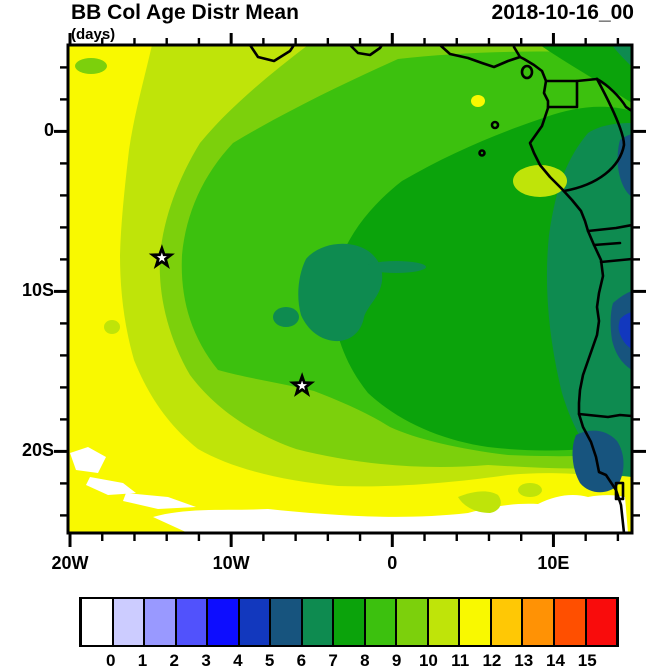 The width and height of the screenshot is (650, 667). I want to click on border-angola-namibia, so click(604, 415).